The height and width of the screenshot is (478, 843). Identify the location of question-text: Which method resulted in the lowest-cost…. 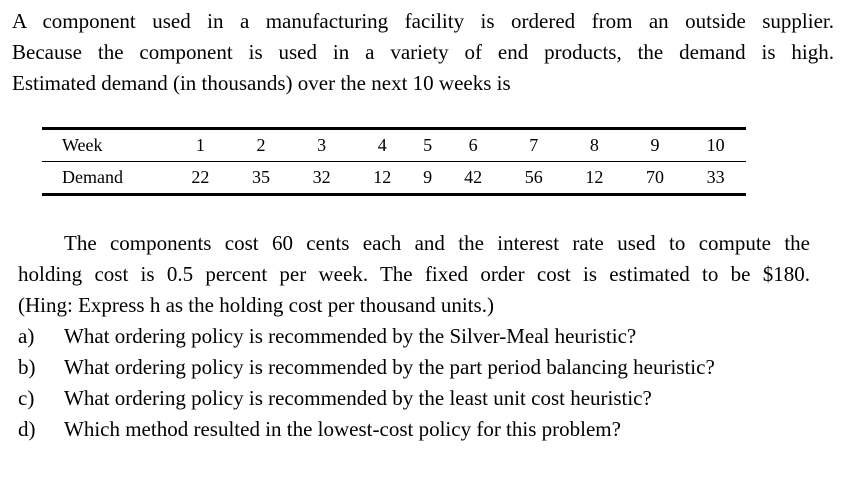
(342, 429).